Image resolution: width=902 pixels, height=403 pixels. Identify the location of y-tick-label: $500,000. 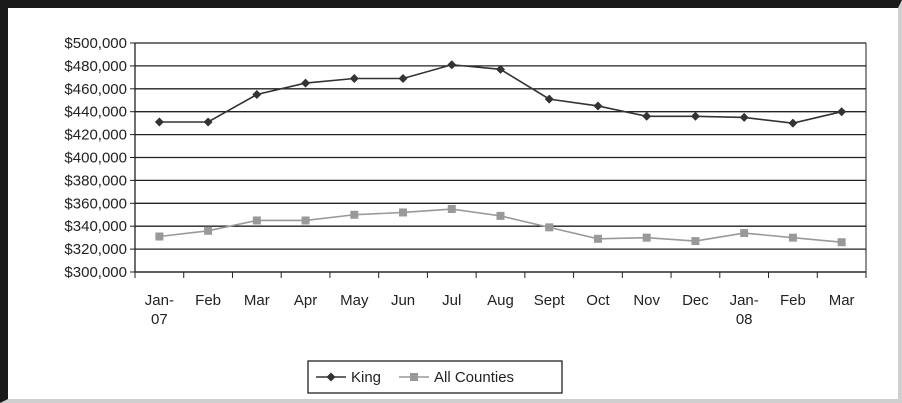
(95, 43).